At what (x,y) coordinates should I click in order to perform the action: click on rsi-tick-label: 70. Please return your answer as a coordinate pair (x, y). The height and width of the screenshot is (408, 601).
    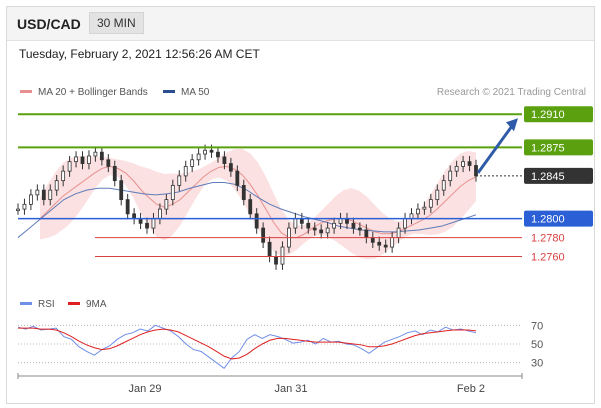
    Looking at the image, I should click on (537, 326).